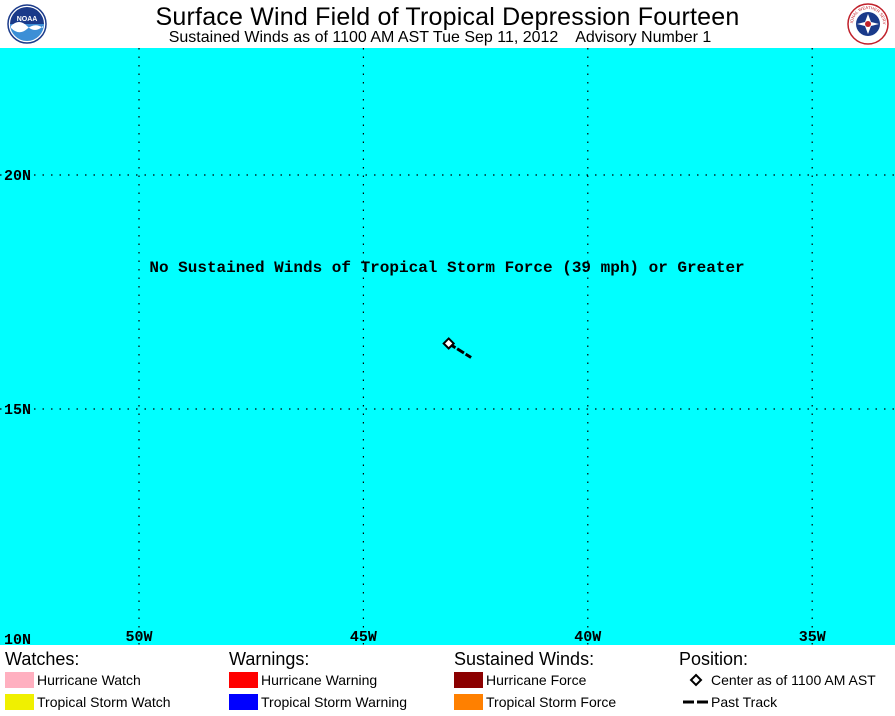  I want to click on lat-label: 10N, so click(17, 638).